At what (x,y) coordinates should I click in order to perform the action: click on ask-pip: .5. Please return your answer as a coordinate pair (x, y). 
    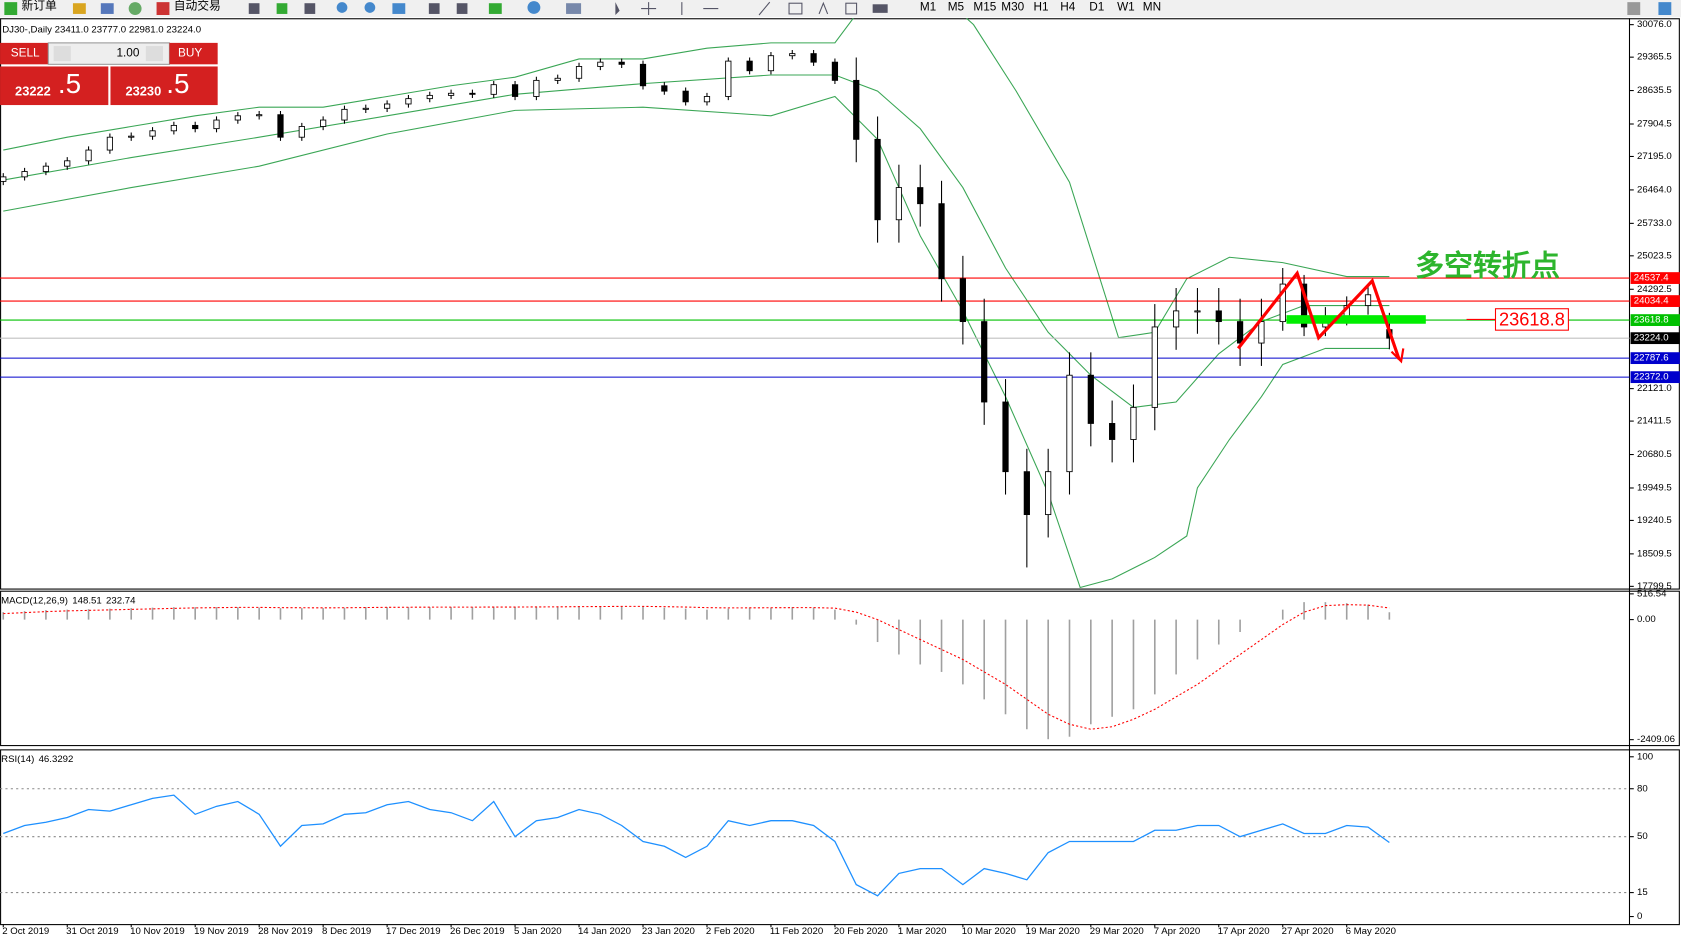
    Looking at the image, I should click on (177, 83).